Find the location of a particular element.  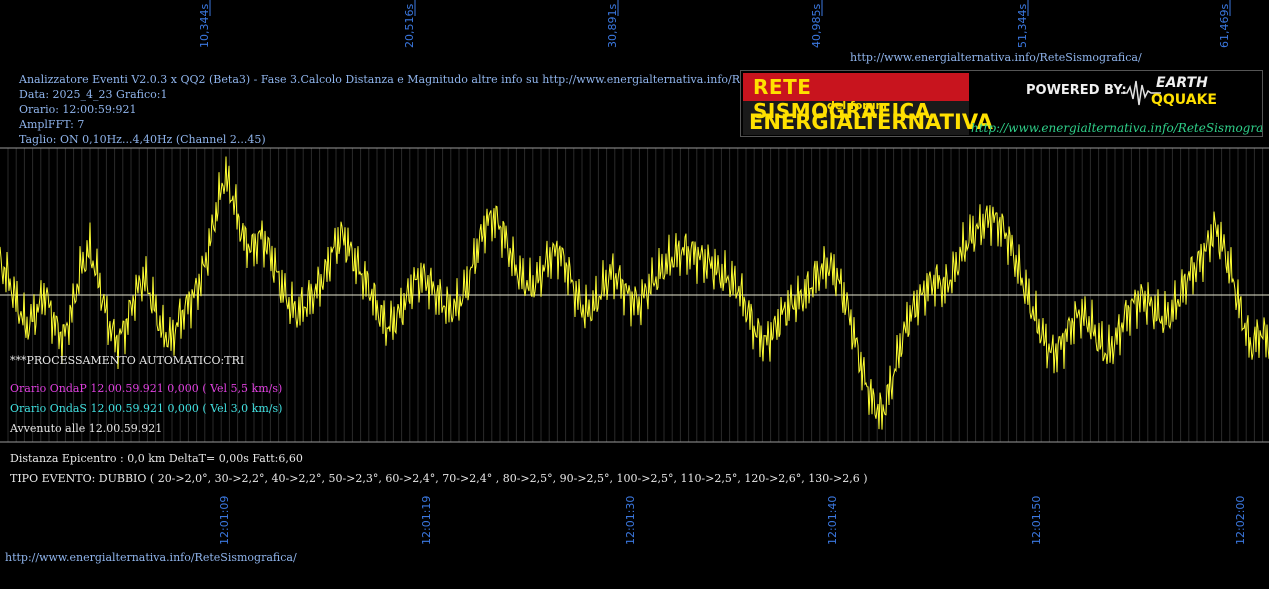

bottom-tick-label: 12:01:30 is located at coordinates (630, 520).